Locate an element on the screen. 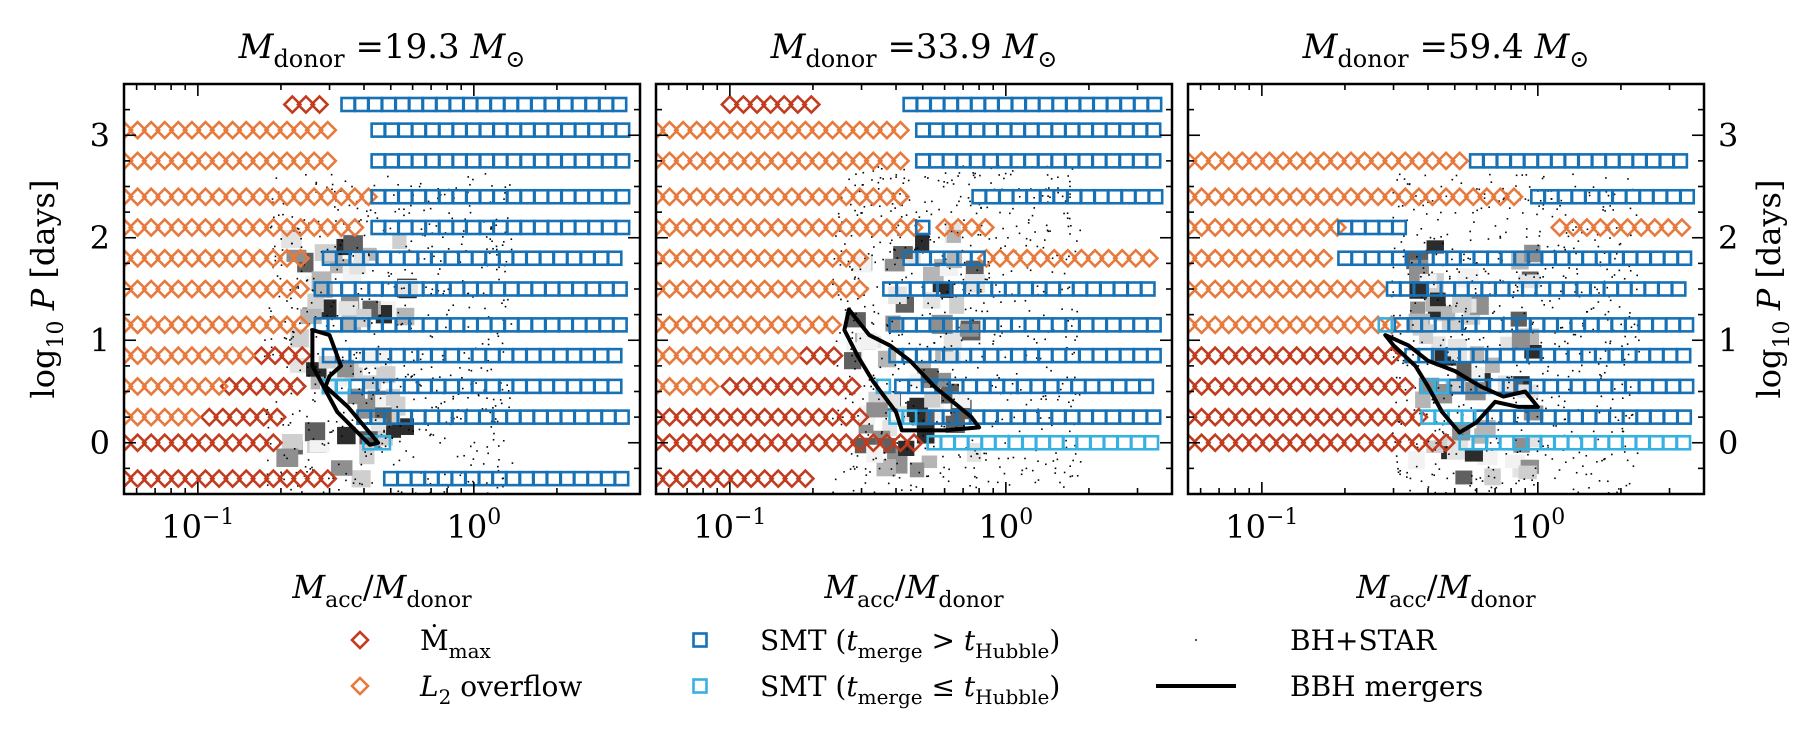 The image size is (1818, 748). math-text: =59.4 is located at coordinates (1472, 47).